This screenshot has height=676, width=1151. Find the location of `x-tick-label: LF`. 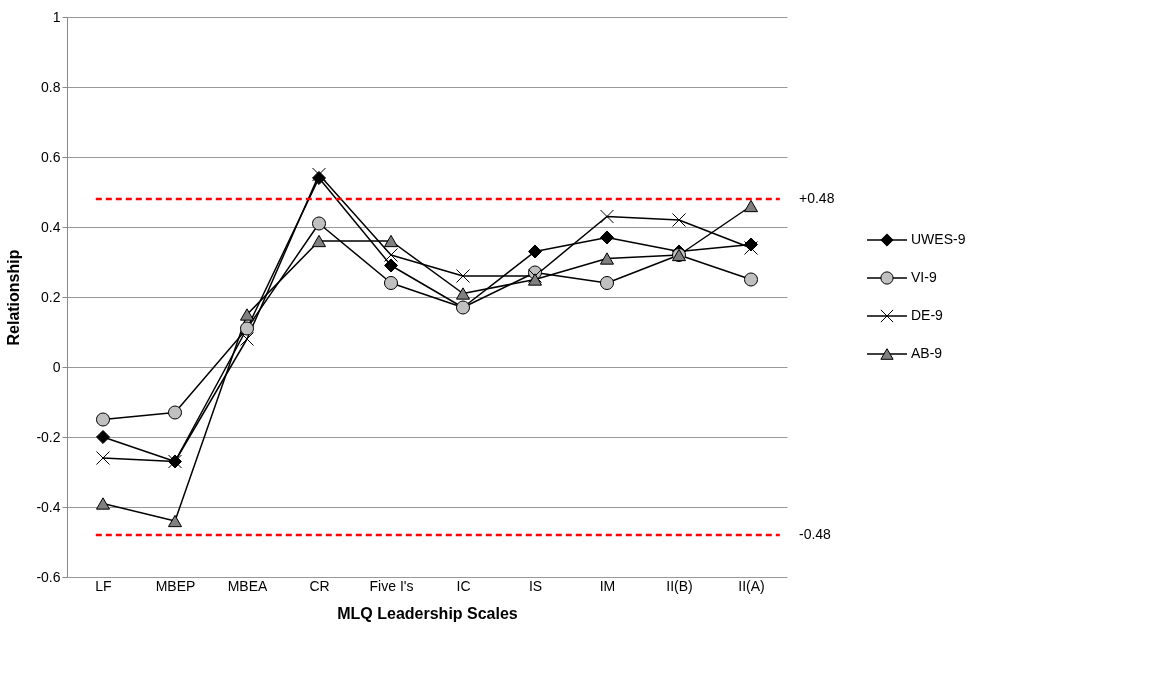

x-tick-label: LF is located at coordinates (103, 585).